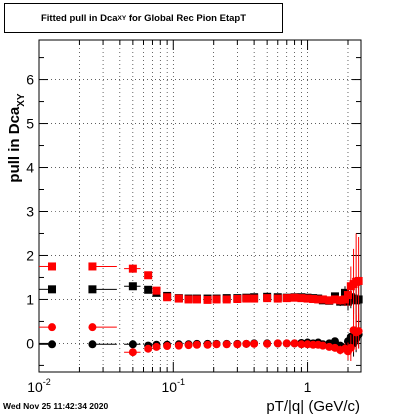 The width and height of the screenshot is (400, 414). I want to click on chart-title-main: Fitted pull in Dca, so click(79, 18).